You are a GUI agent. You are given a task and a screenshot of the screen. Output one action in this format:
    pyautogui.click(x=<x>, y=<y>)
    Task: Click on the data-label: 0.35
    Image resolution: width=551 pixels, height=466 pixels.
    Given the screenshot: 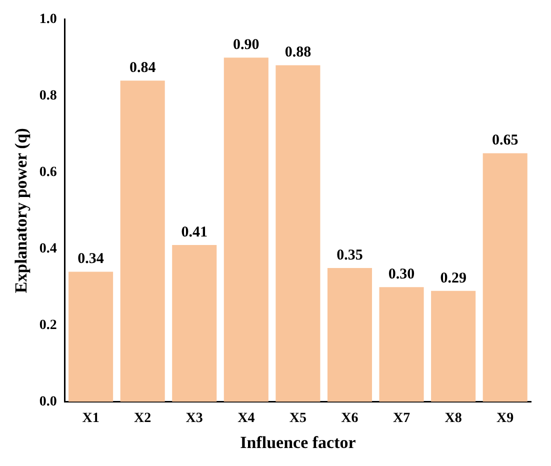 What is the action you would take?
    pyautogui.click(x=349, y=255)
    